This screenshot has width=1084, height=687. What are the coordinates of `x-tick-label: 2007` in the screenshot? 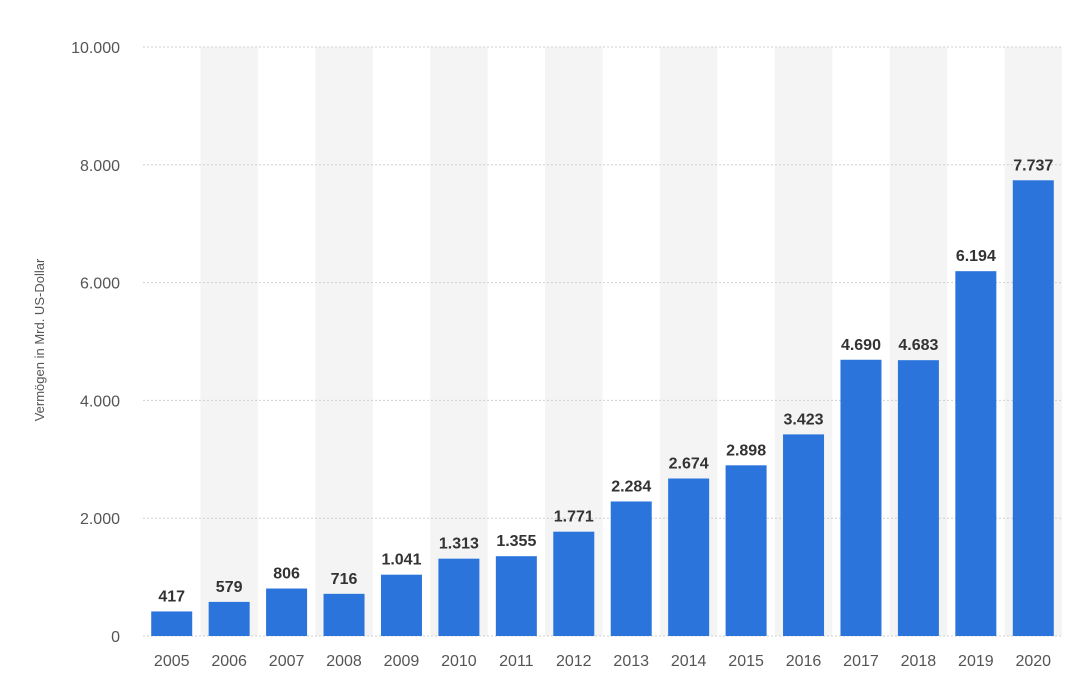 It's located at (287, 661).